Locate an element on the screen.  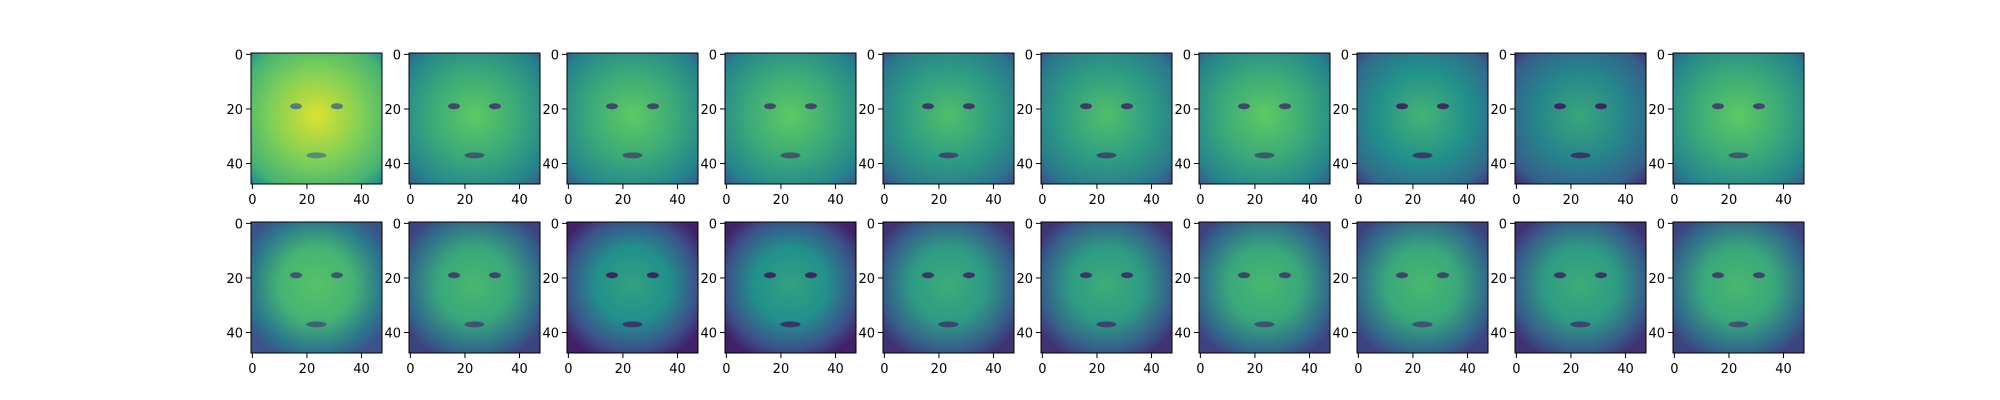
face-panel-r2c1: 0 20 40 0 20 40 is located at coordinates (304, 297).